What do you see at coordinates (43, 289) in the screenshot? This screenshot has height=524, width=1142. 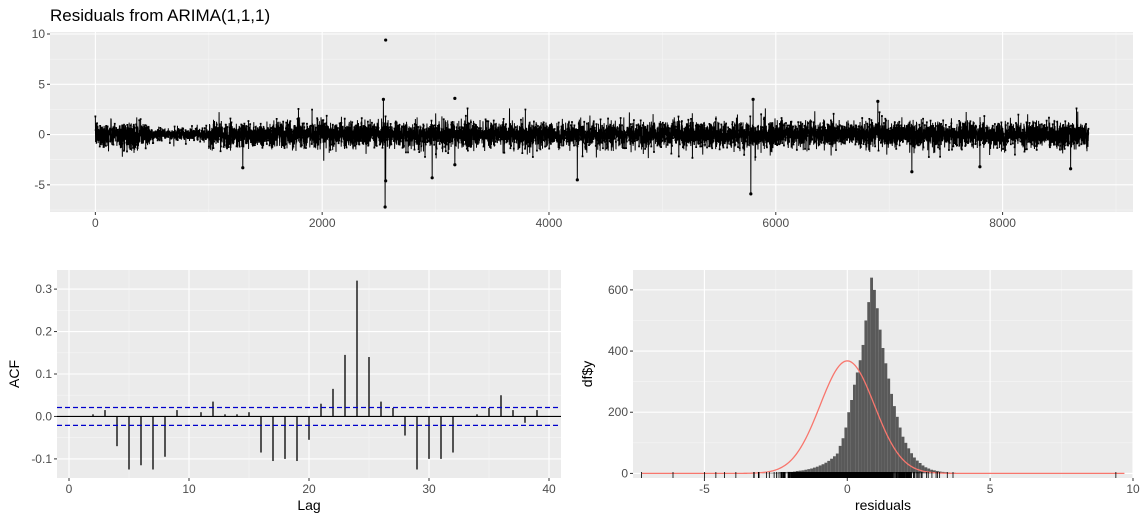 I see `acf-y-tick-label: 0.3` at bounding box center [43, 289].